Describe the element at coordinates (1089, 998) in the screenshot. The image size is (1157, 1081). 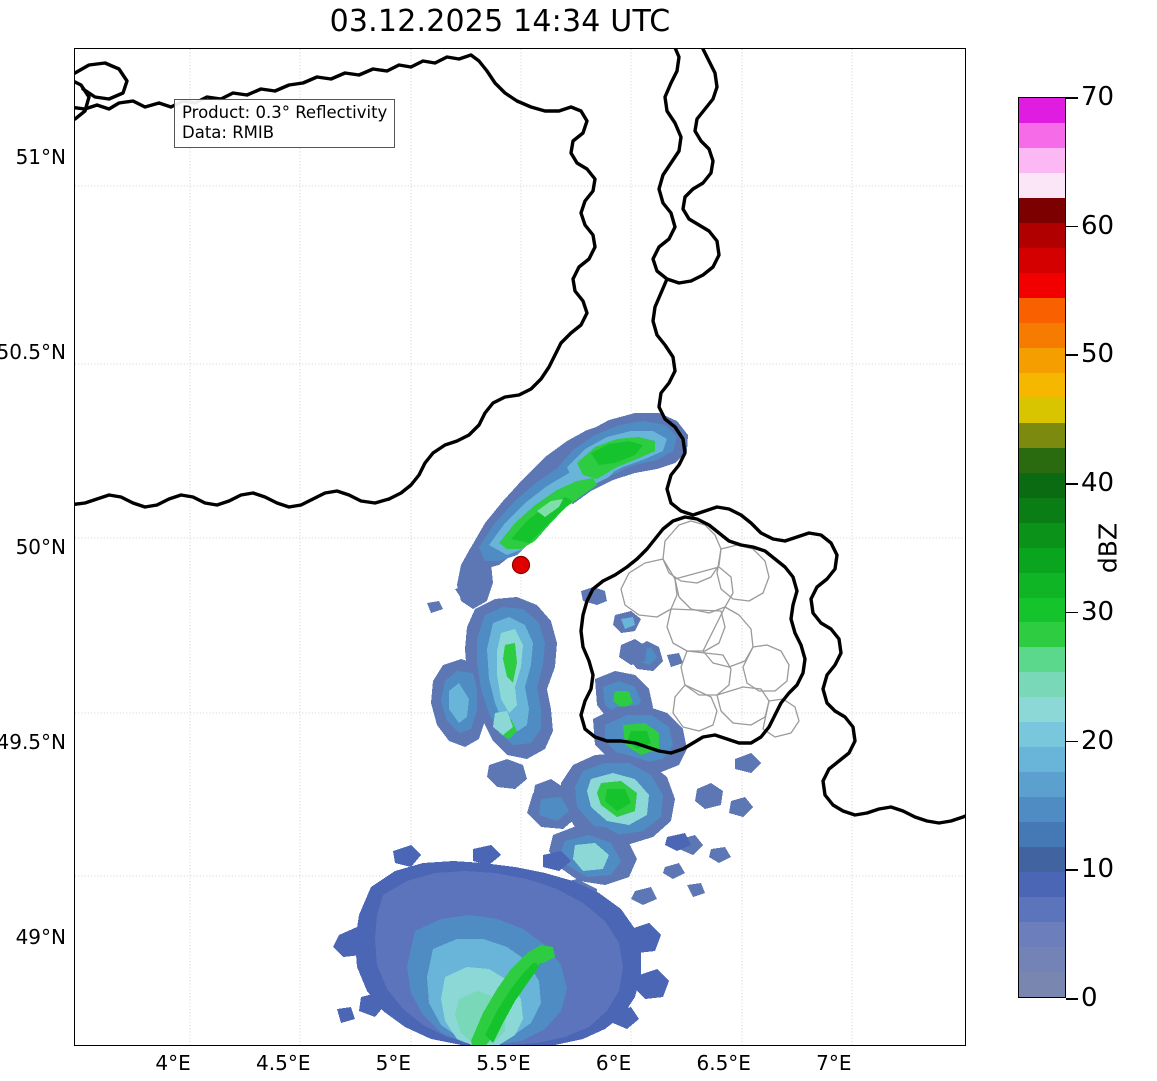
I see `colorbar-tick-label: 0` at that location.